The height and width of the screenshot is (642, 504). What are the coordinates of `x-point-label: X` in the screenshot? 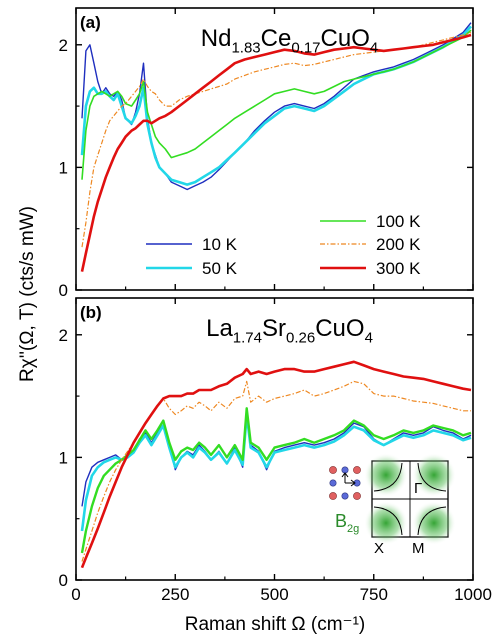 It's located at (379, 548).